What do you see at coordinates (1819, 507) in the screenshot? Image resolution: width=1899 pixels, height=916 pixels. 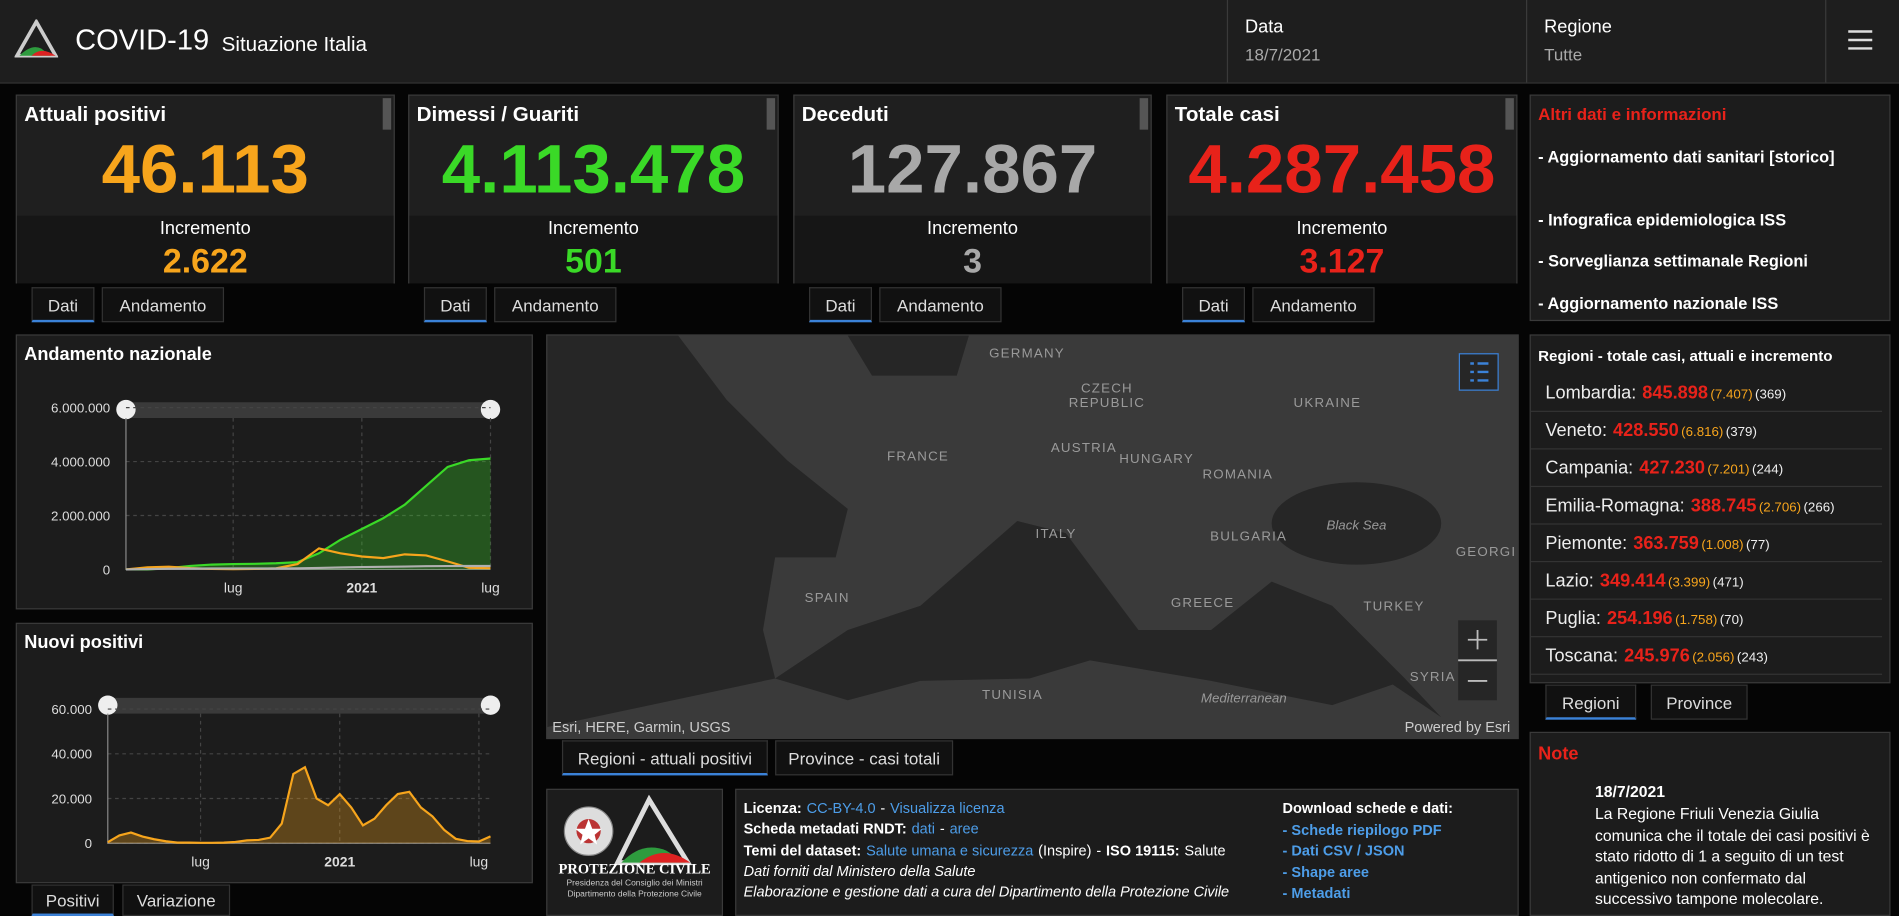 I see `region-increment: (266)` at bounding box center [1819, 507].